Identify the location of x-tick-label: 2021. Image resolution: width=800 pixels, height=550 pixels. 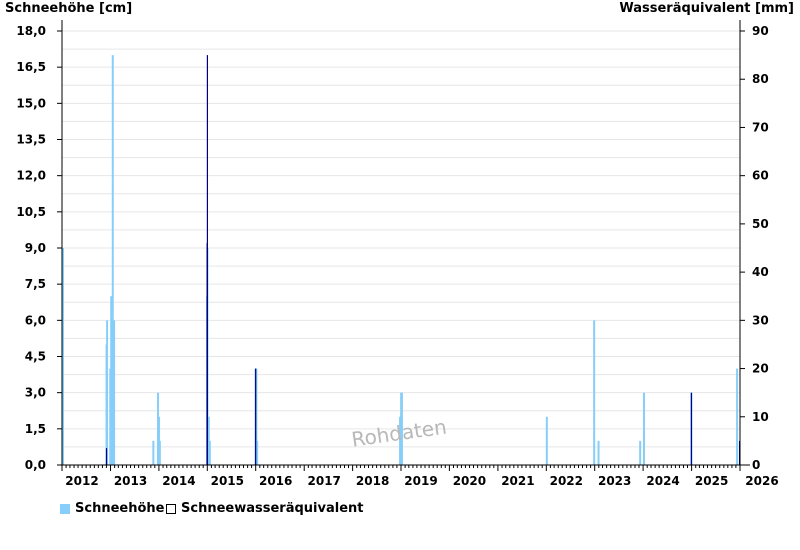
(517, 481).